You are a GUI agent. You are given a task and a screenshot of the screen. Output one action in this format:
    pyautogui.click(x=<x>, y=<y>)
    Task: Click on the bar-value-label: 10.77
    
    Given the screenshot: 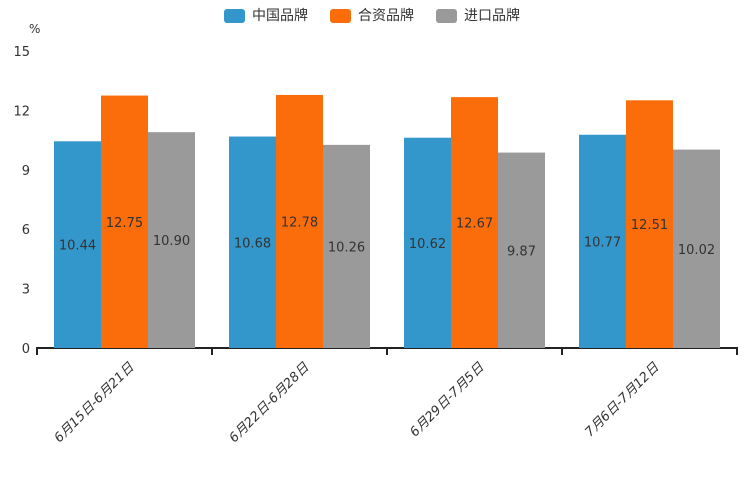 What is the action you would take?
    pyautogui.click(x=602, y=242)
    